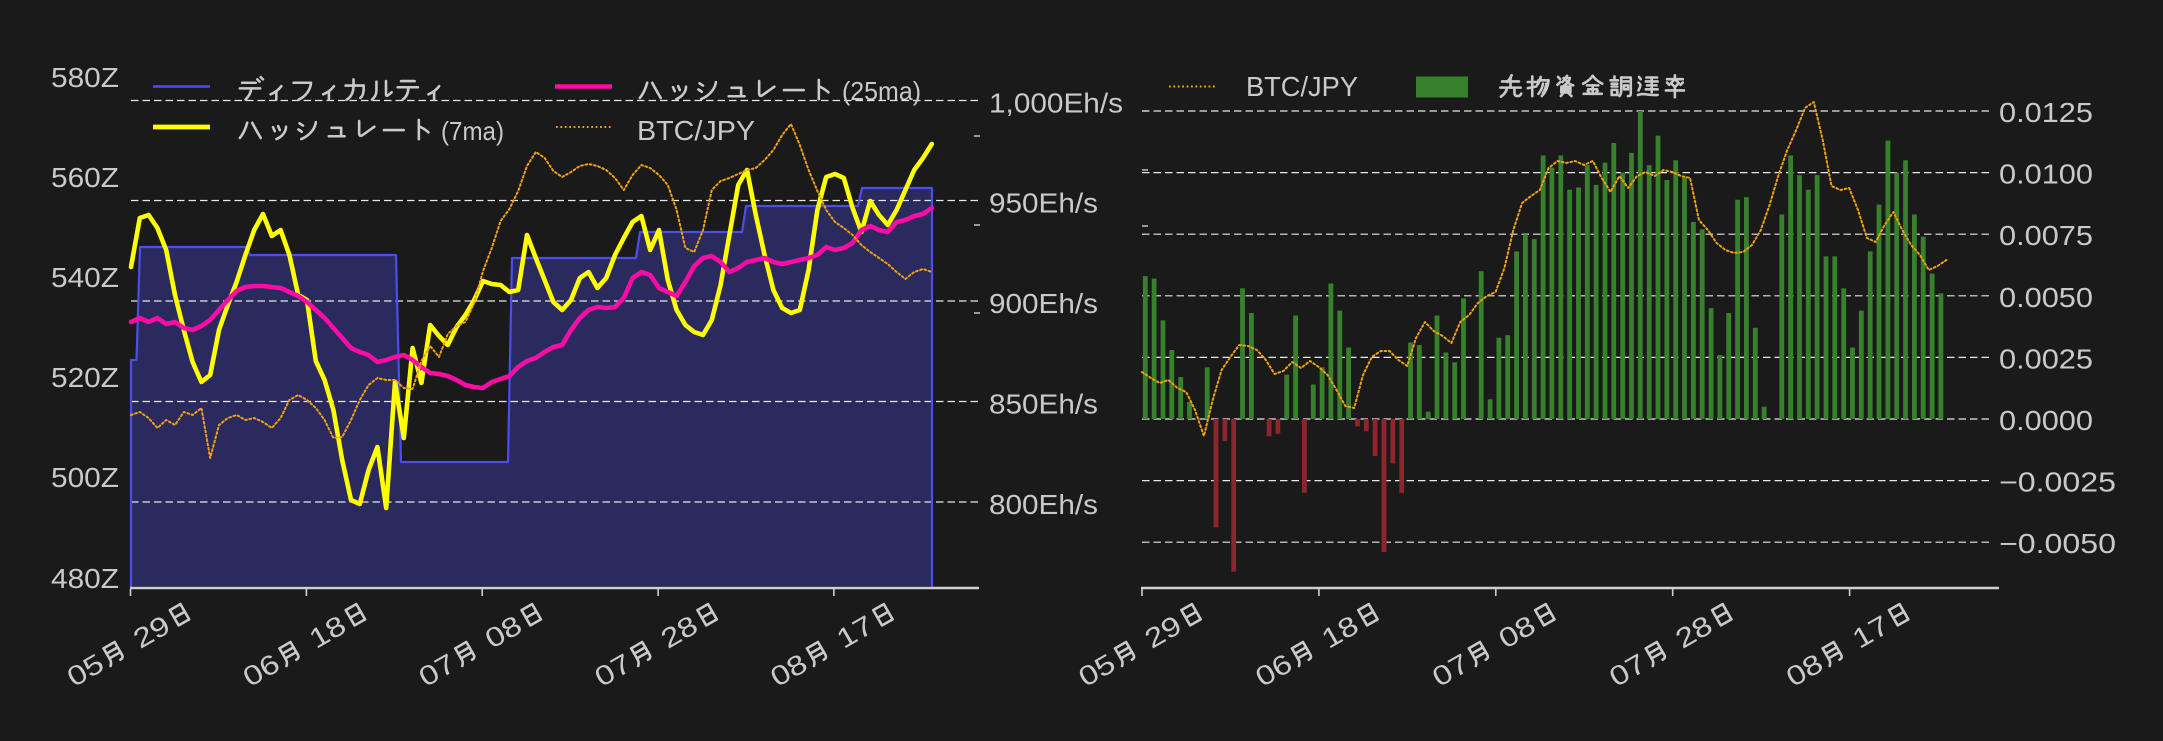  I want to click on svg-text: 800Eh/s, so click(1043, 504).